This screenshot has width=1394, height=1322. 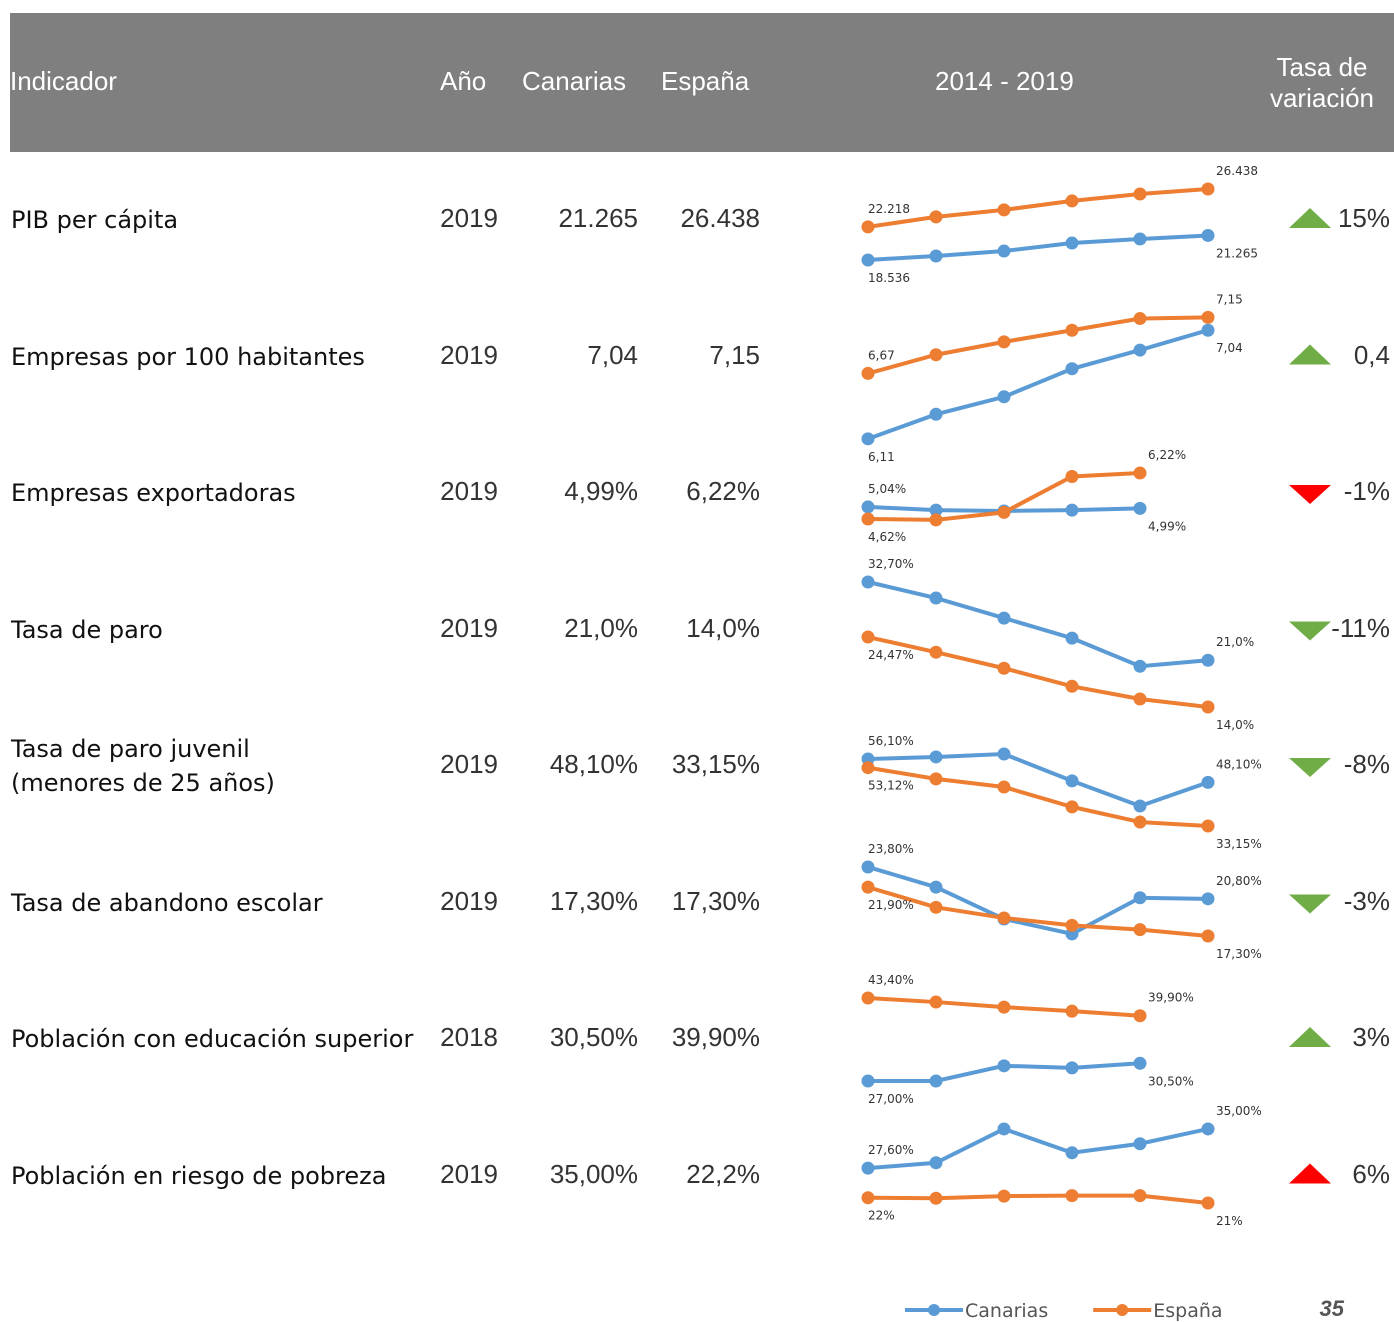 What do you see at coordinates (1237, 171) in the screenshot?
I see `spark-value-label: 26.438` at bounding box center [1237, 171].